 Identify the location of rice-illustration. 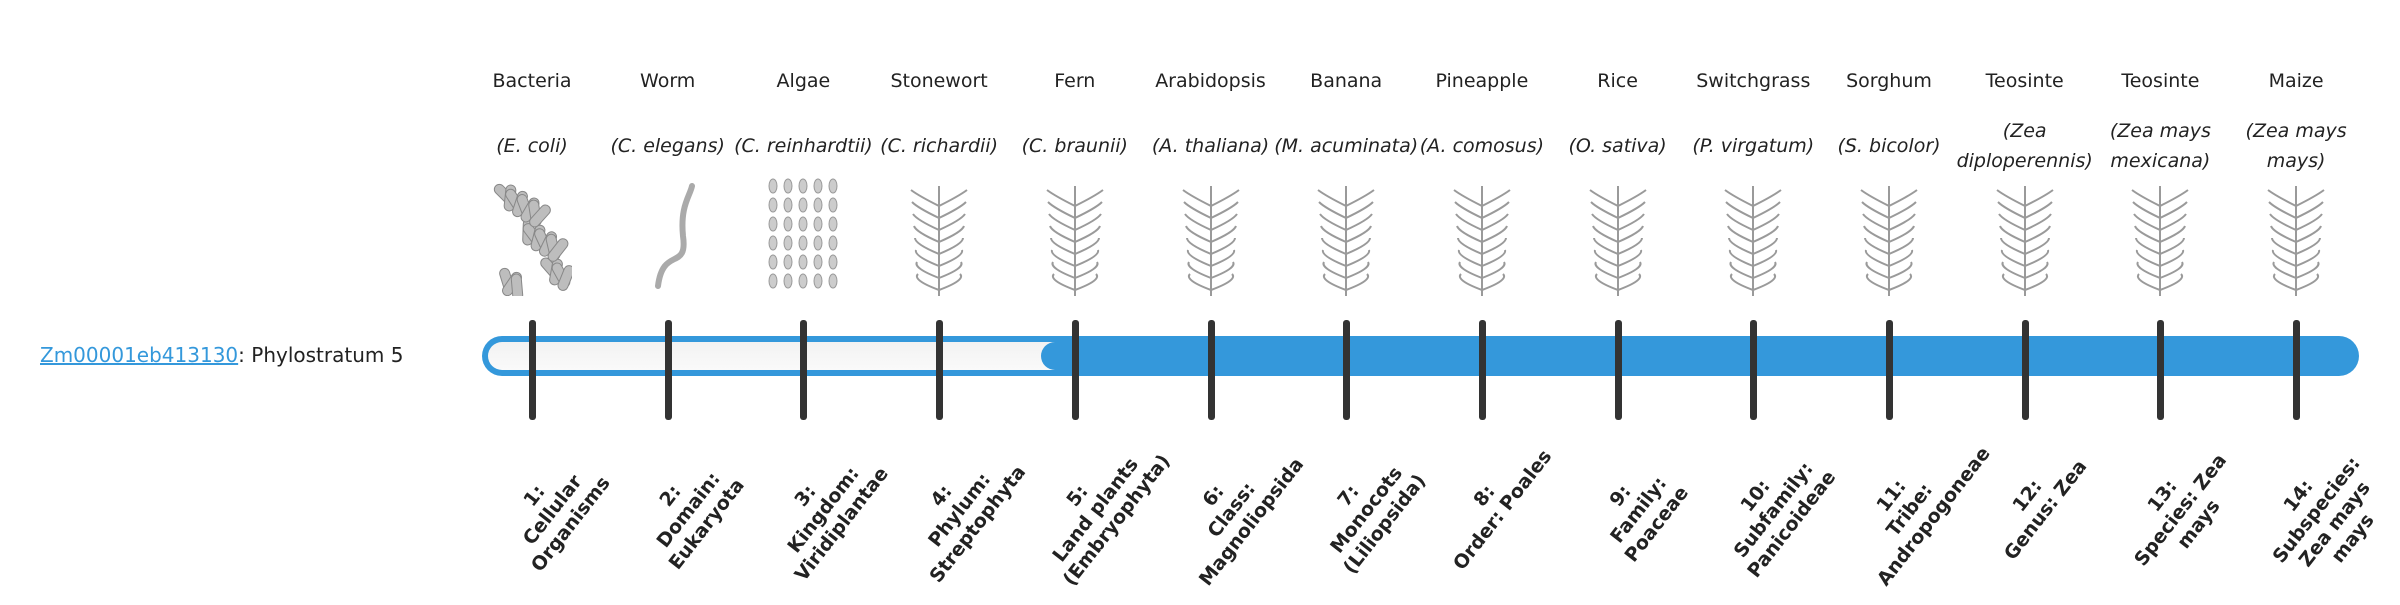
(1618, 236).